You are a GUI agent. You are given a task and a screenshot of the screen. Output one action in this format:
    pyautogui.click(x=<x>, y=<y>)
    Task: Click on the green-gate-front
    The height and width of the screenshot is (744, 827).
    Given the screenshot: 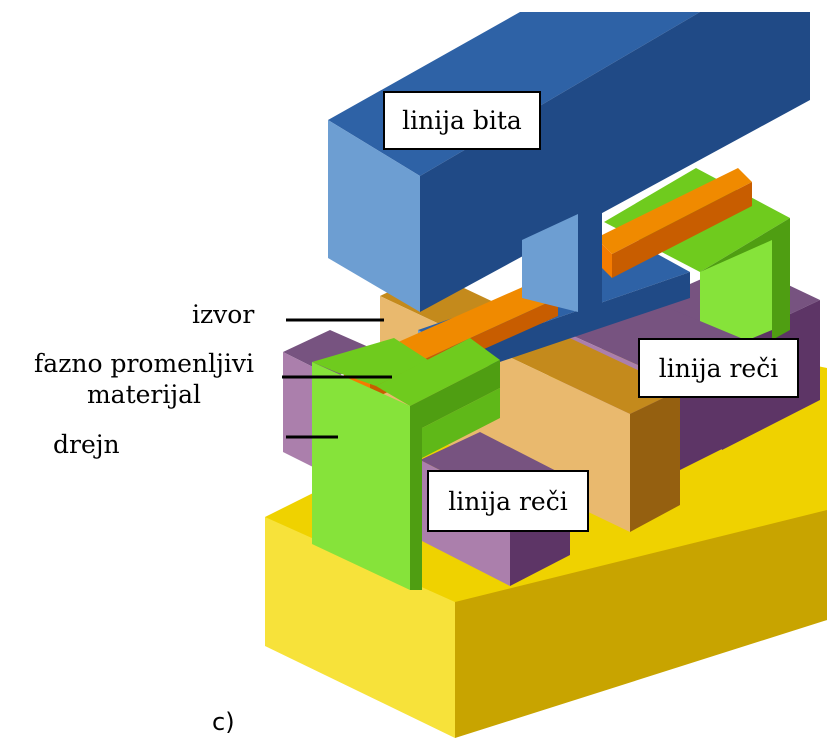 What is the action you would take?
    pyautogui.click(x=406, y=464)
    